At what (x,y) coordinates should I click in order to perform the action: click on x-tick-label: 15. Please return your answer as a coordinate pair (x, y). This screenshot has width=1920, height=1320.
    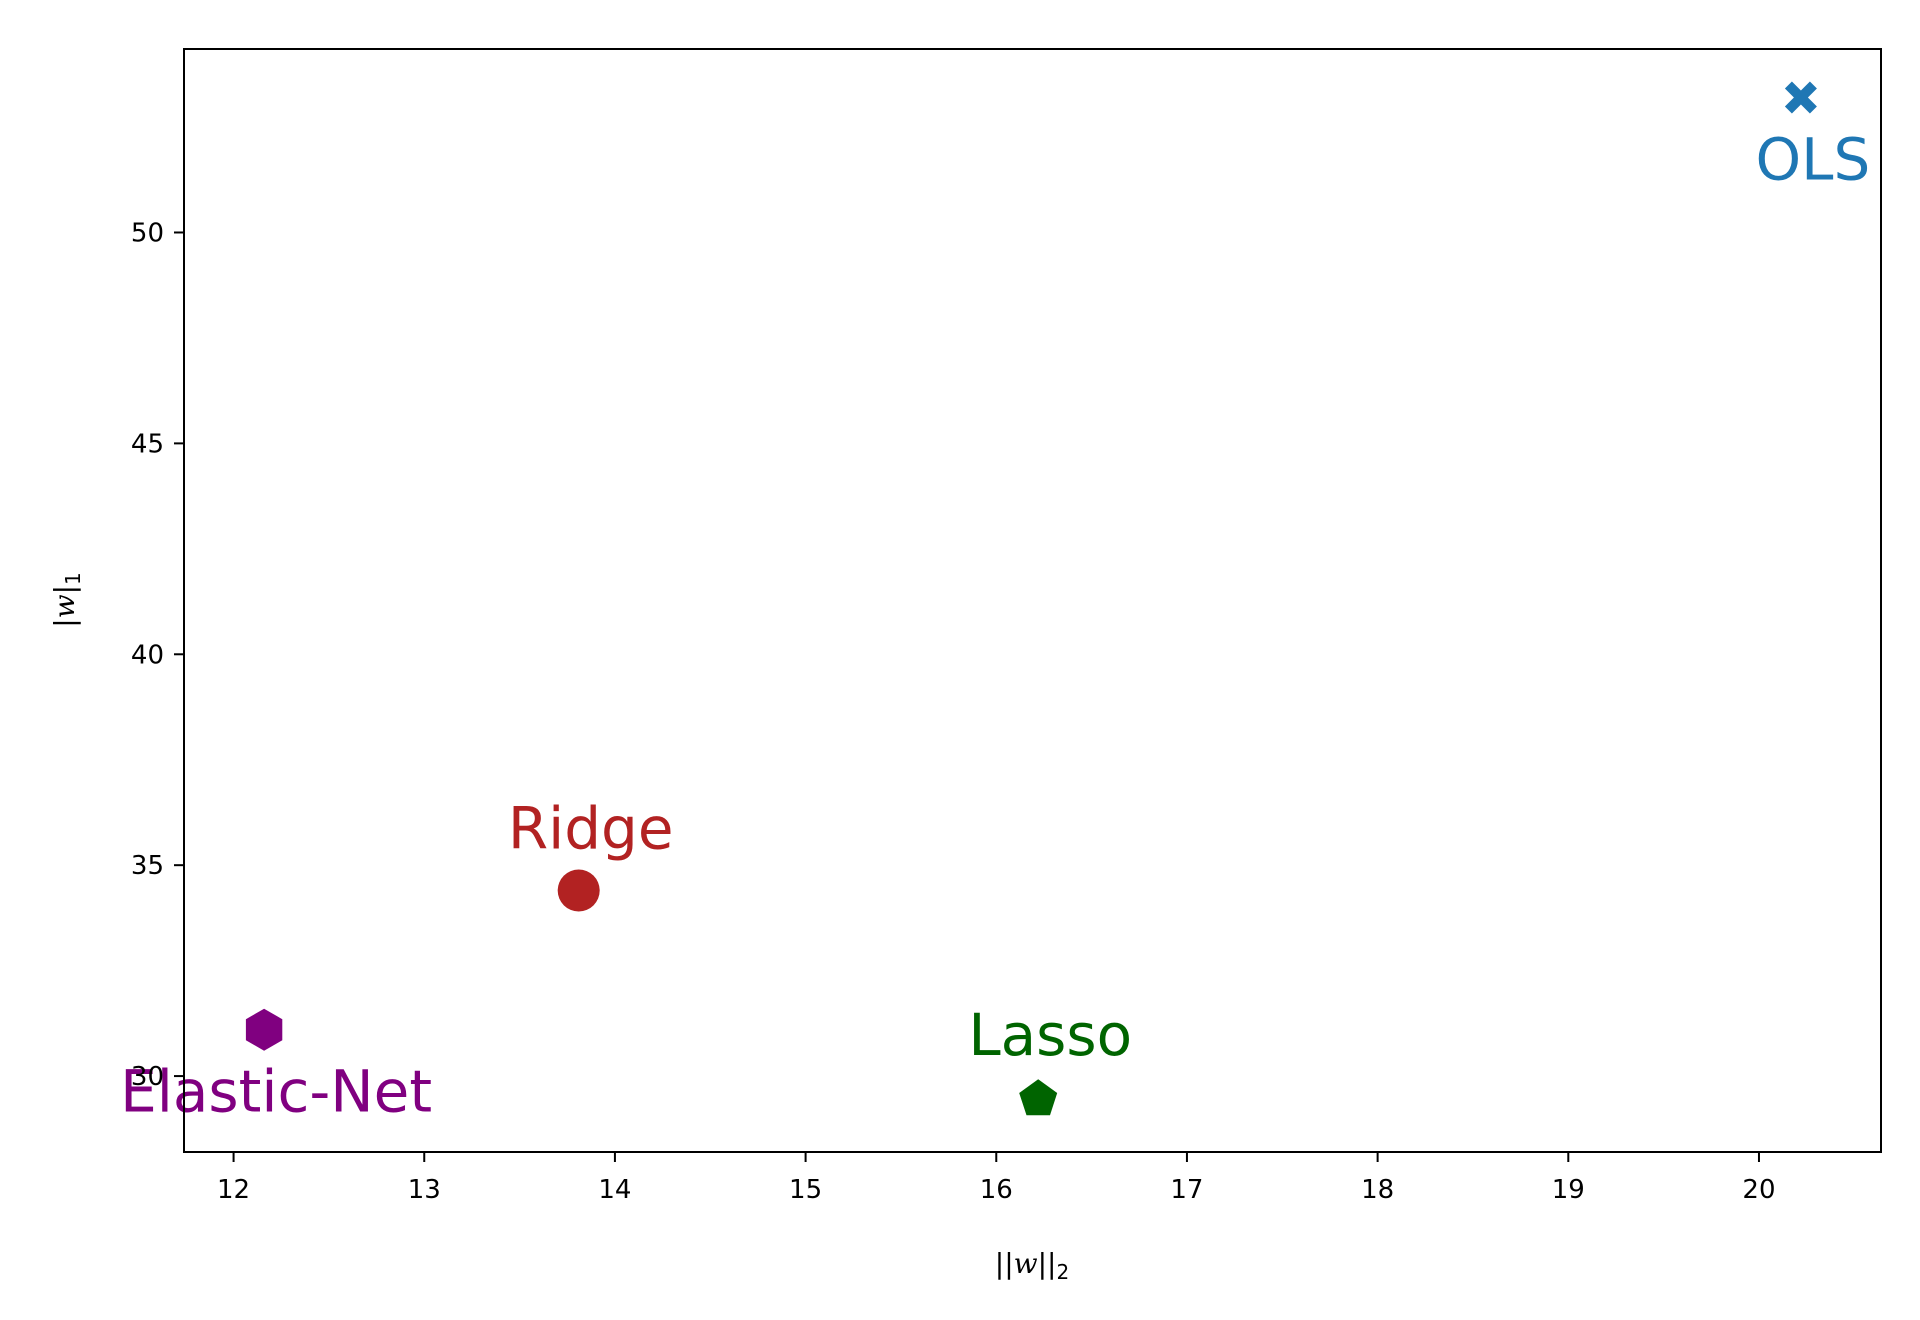
    Looking at the image, I should click on (805, 1190).